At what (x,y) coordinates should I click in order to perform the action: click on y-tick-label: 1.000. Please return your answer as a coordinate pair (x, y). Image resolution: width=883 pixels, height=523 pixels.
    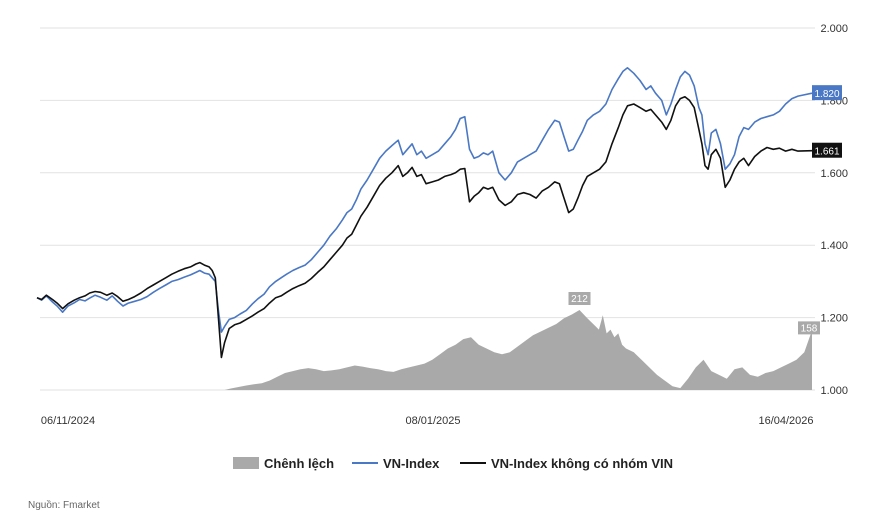
    Looking at the image, I should click on (834, 391).